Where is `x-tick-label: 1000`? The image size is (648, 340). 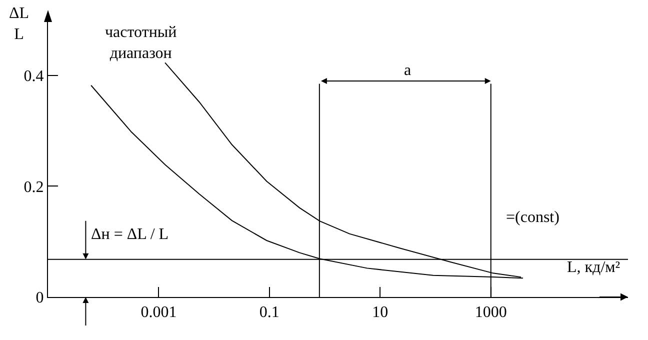
x-tick-label: 1000 is located at coordinates (490, 313).